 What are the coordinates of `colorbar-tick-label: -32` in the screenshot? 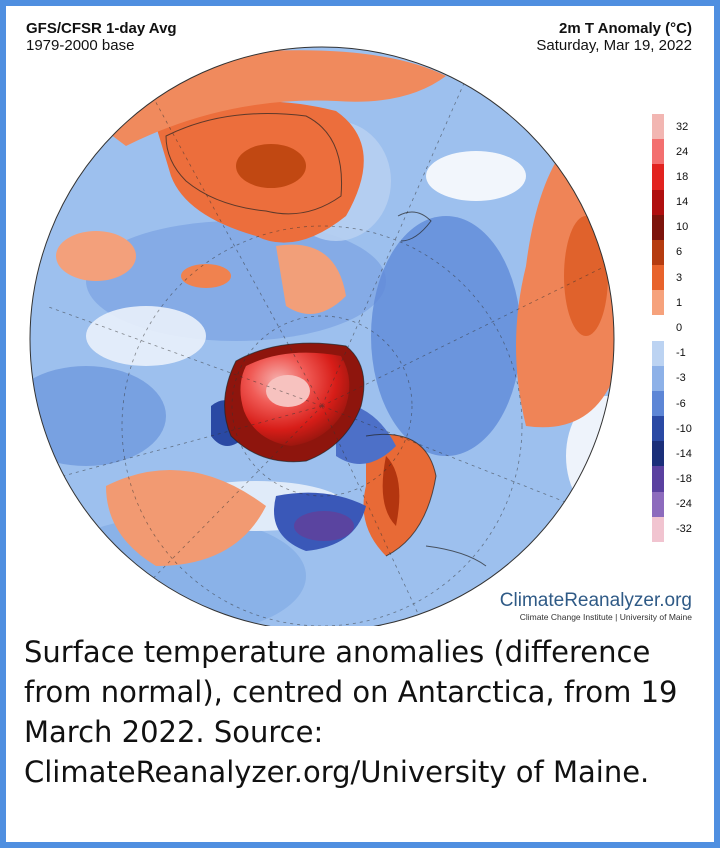 It's located at (684, 529).